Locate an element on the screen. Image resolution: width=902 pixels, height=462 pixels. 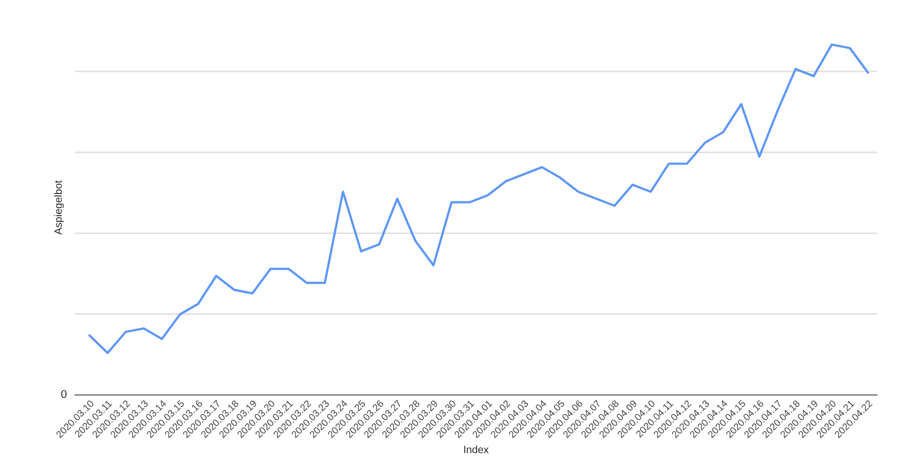
text: 0 is located at coordinates (64, 394).